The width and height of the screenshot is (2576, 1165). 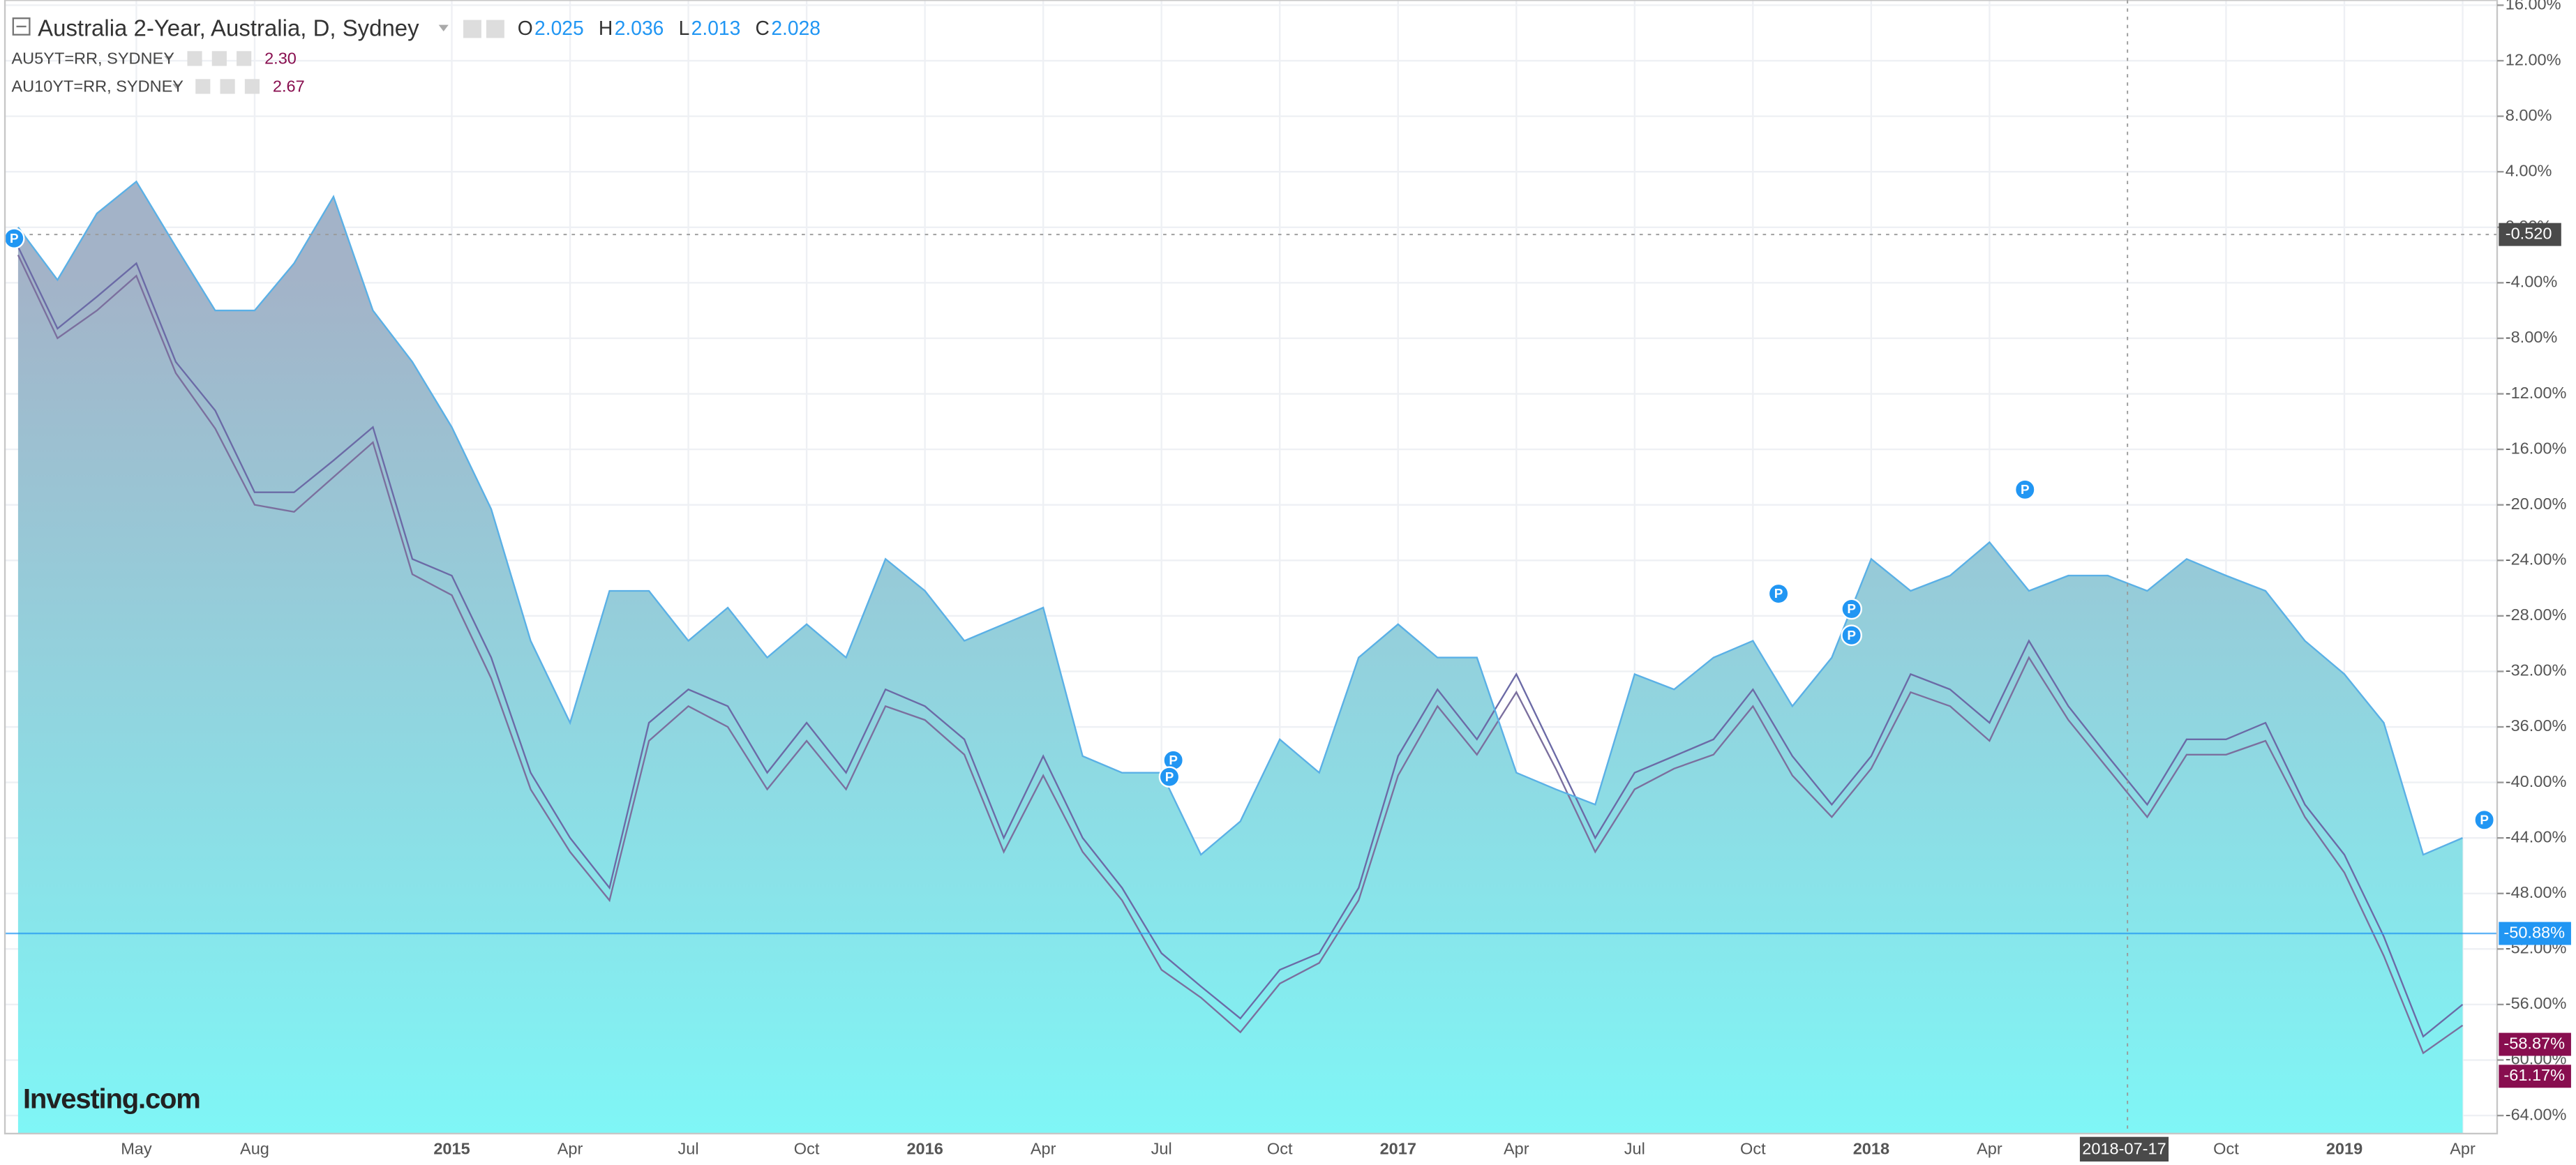 I want to click on y-tick-label: 16.00%, so click(x=2533, y=6).